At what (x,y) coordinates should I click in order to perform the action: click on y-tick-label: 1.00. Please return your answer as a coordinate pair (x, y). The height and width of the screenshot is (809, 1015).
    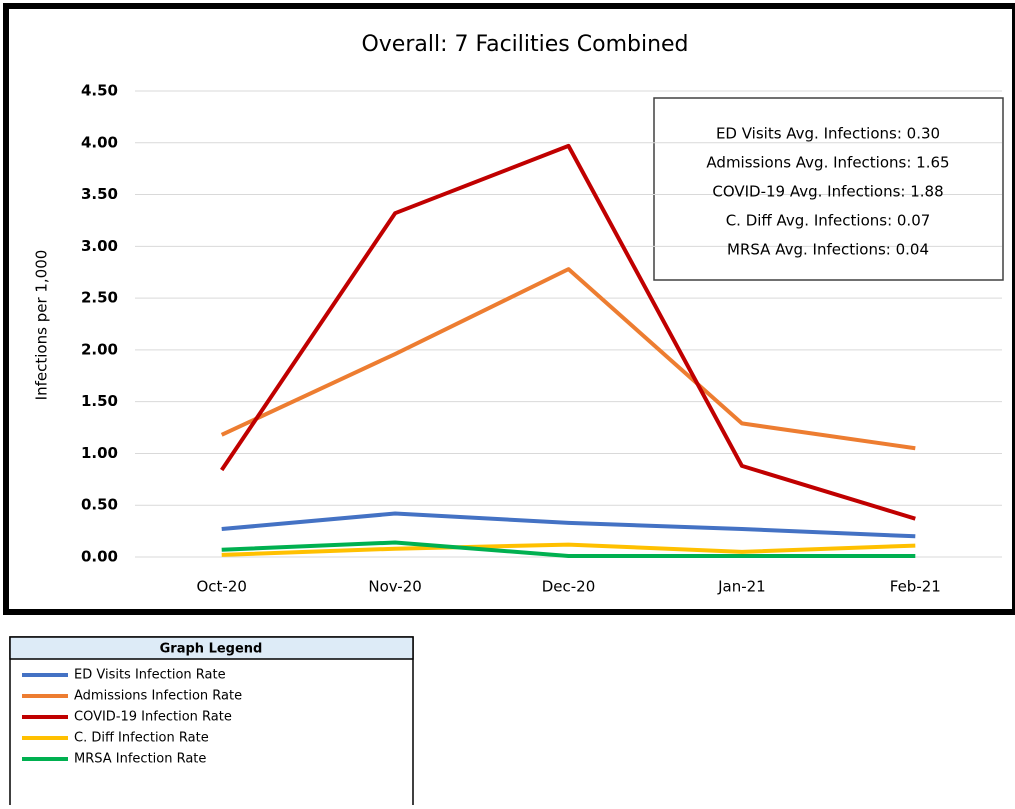
    Looking at the image, I should click on (99, 453).